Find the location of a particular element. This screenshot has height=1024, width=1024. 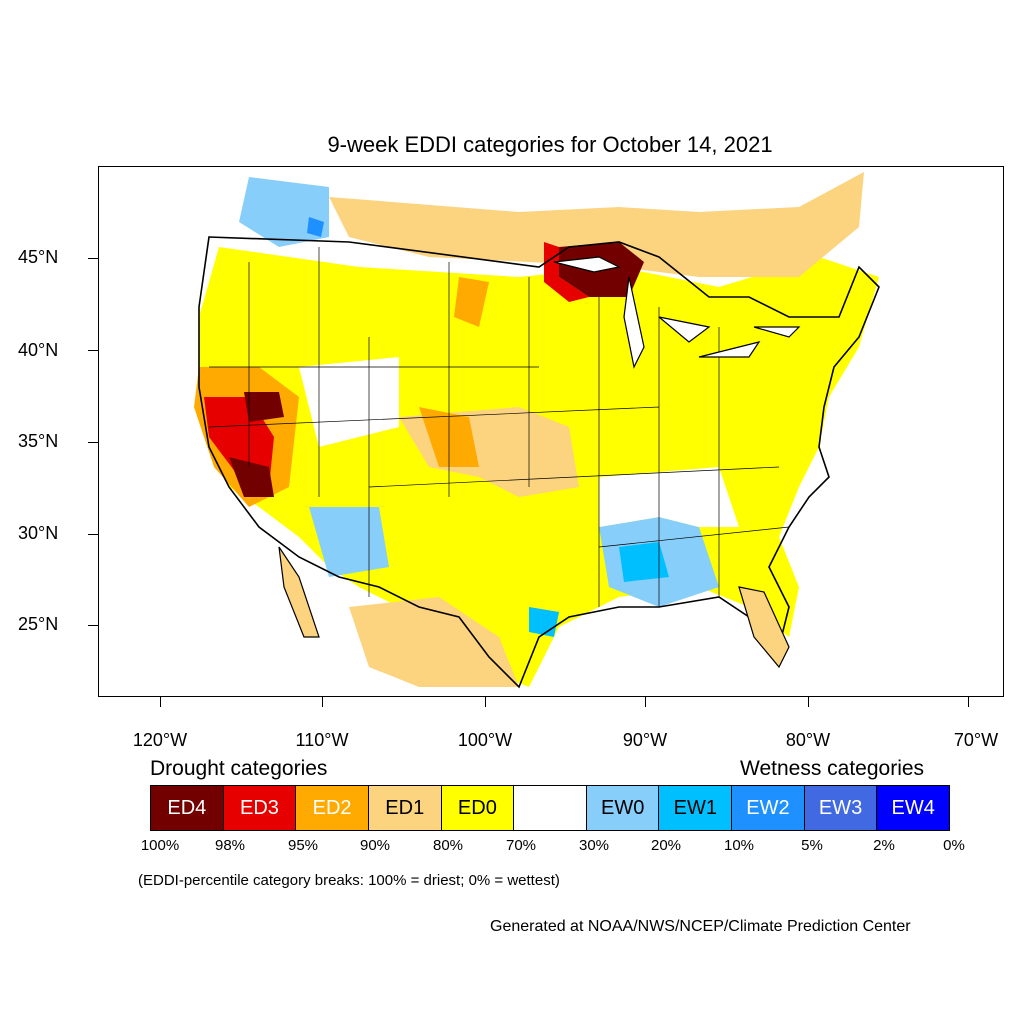

legend-label: ED4 is located at coordinates (187, 807).